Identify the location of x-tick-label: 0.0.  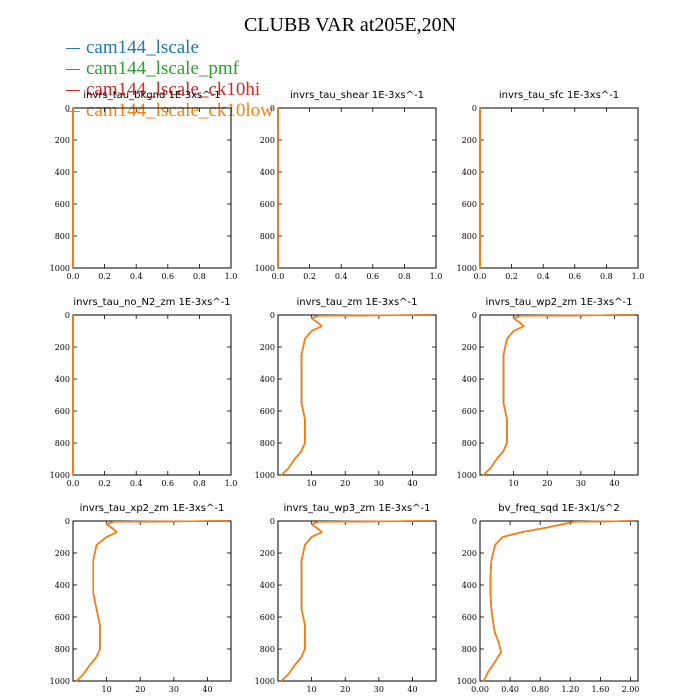
(73, 483).